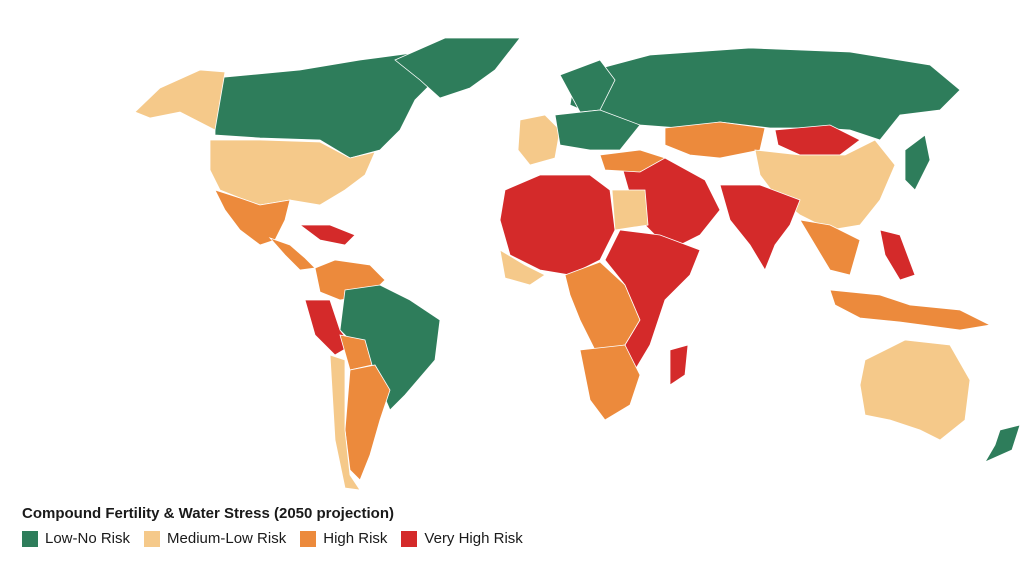  Describe the element at coordinates (652, 300) in the screenshot. I see `region-east-africa` at that location.